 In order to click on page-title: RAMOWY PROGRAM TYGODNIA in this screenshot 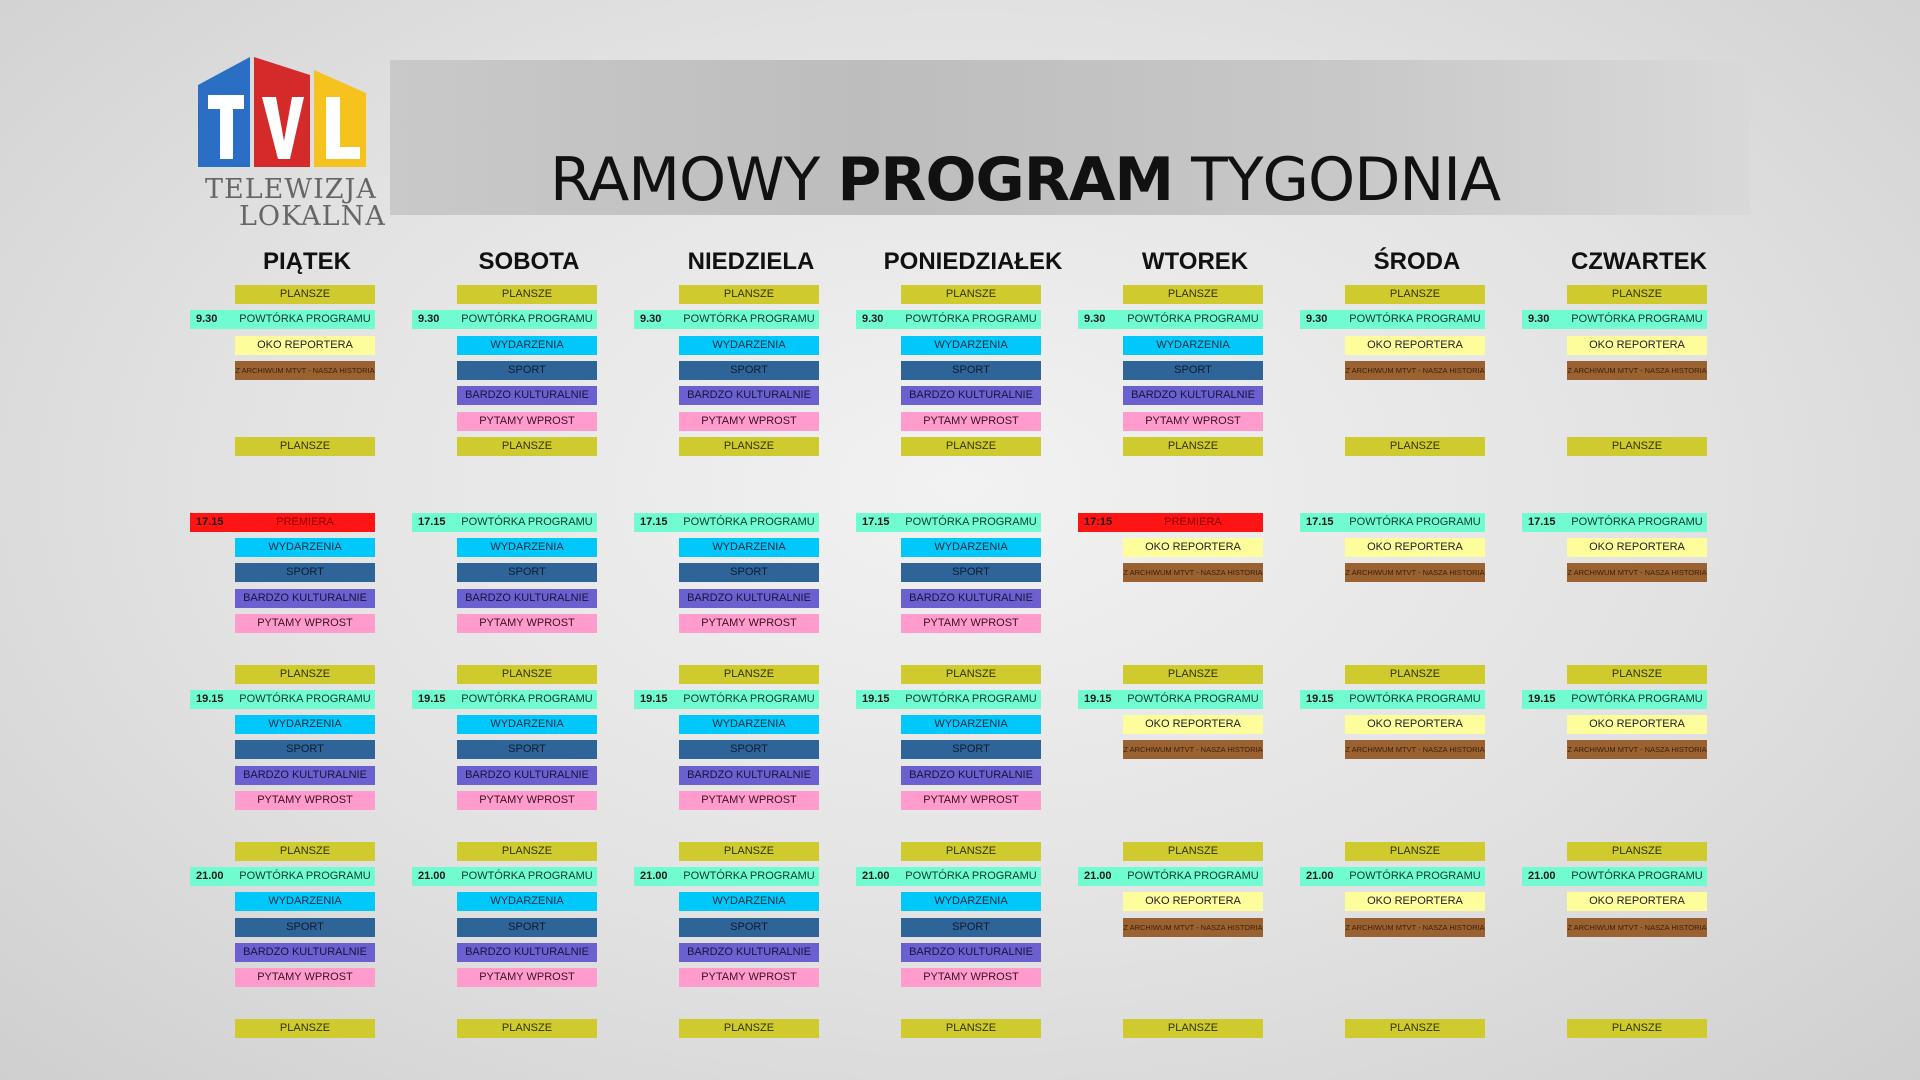, I will do `click(1025, 180)`.